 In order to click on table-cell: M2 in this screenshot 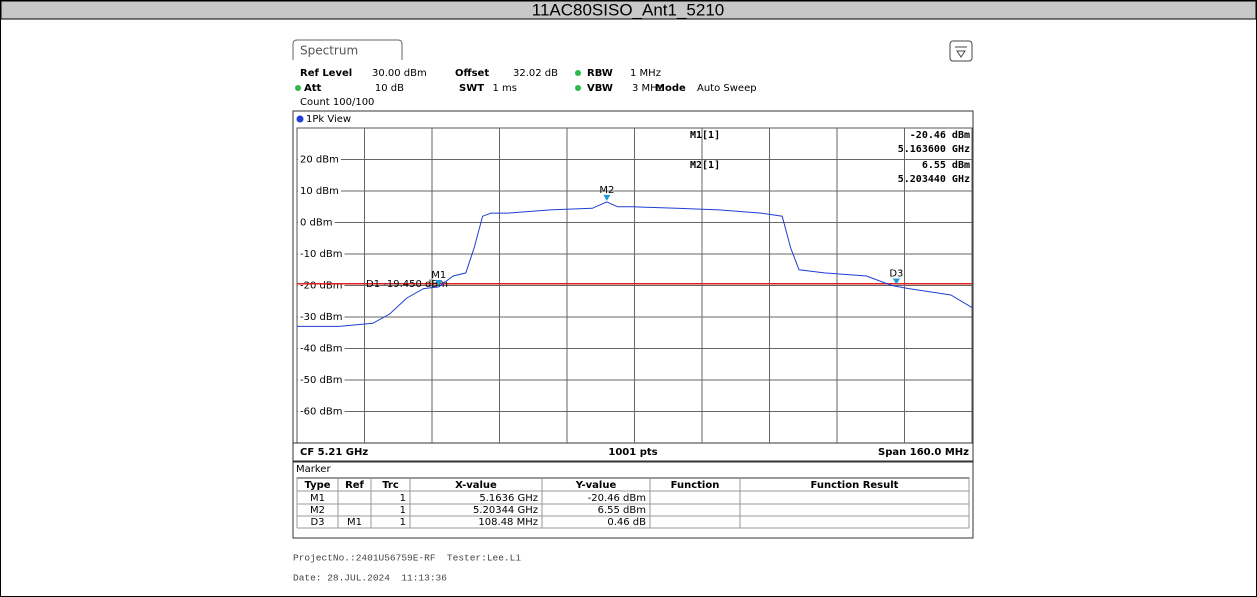, I will do `click(317, 510)`.